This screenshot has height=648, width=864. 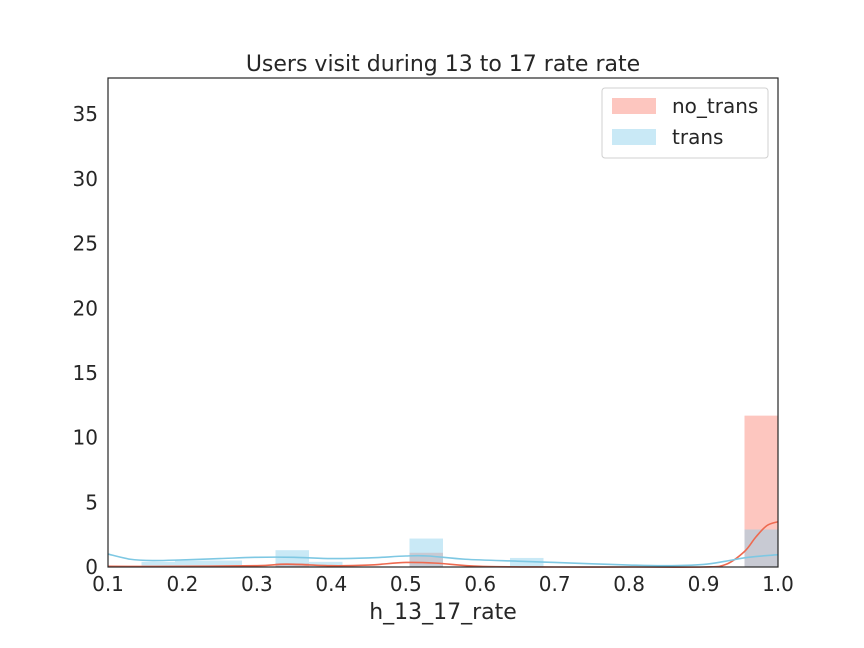 What do you see at coordinates (778, 584) in the screenshot?
I see `x-tick-label: 1.0` at bounding box center [778, 584].